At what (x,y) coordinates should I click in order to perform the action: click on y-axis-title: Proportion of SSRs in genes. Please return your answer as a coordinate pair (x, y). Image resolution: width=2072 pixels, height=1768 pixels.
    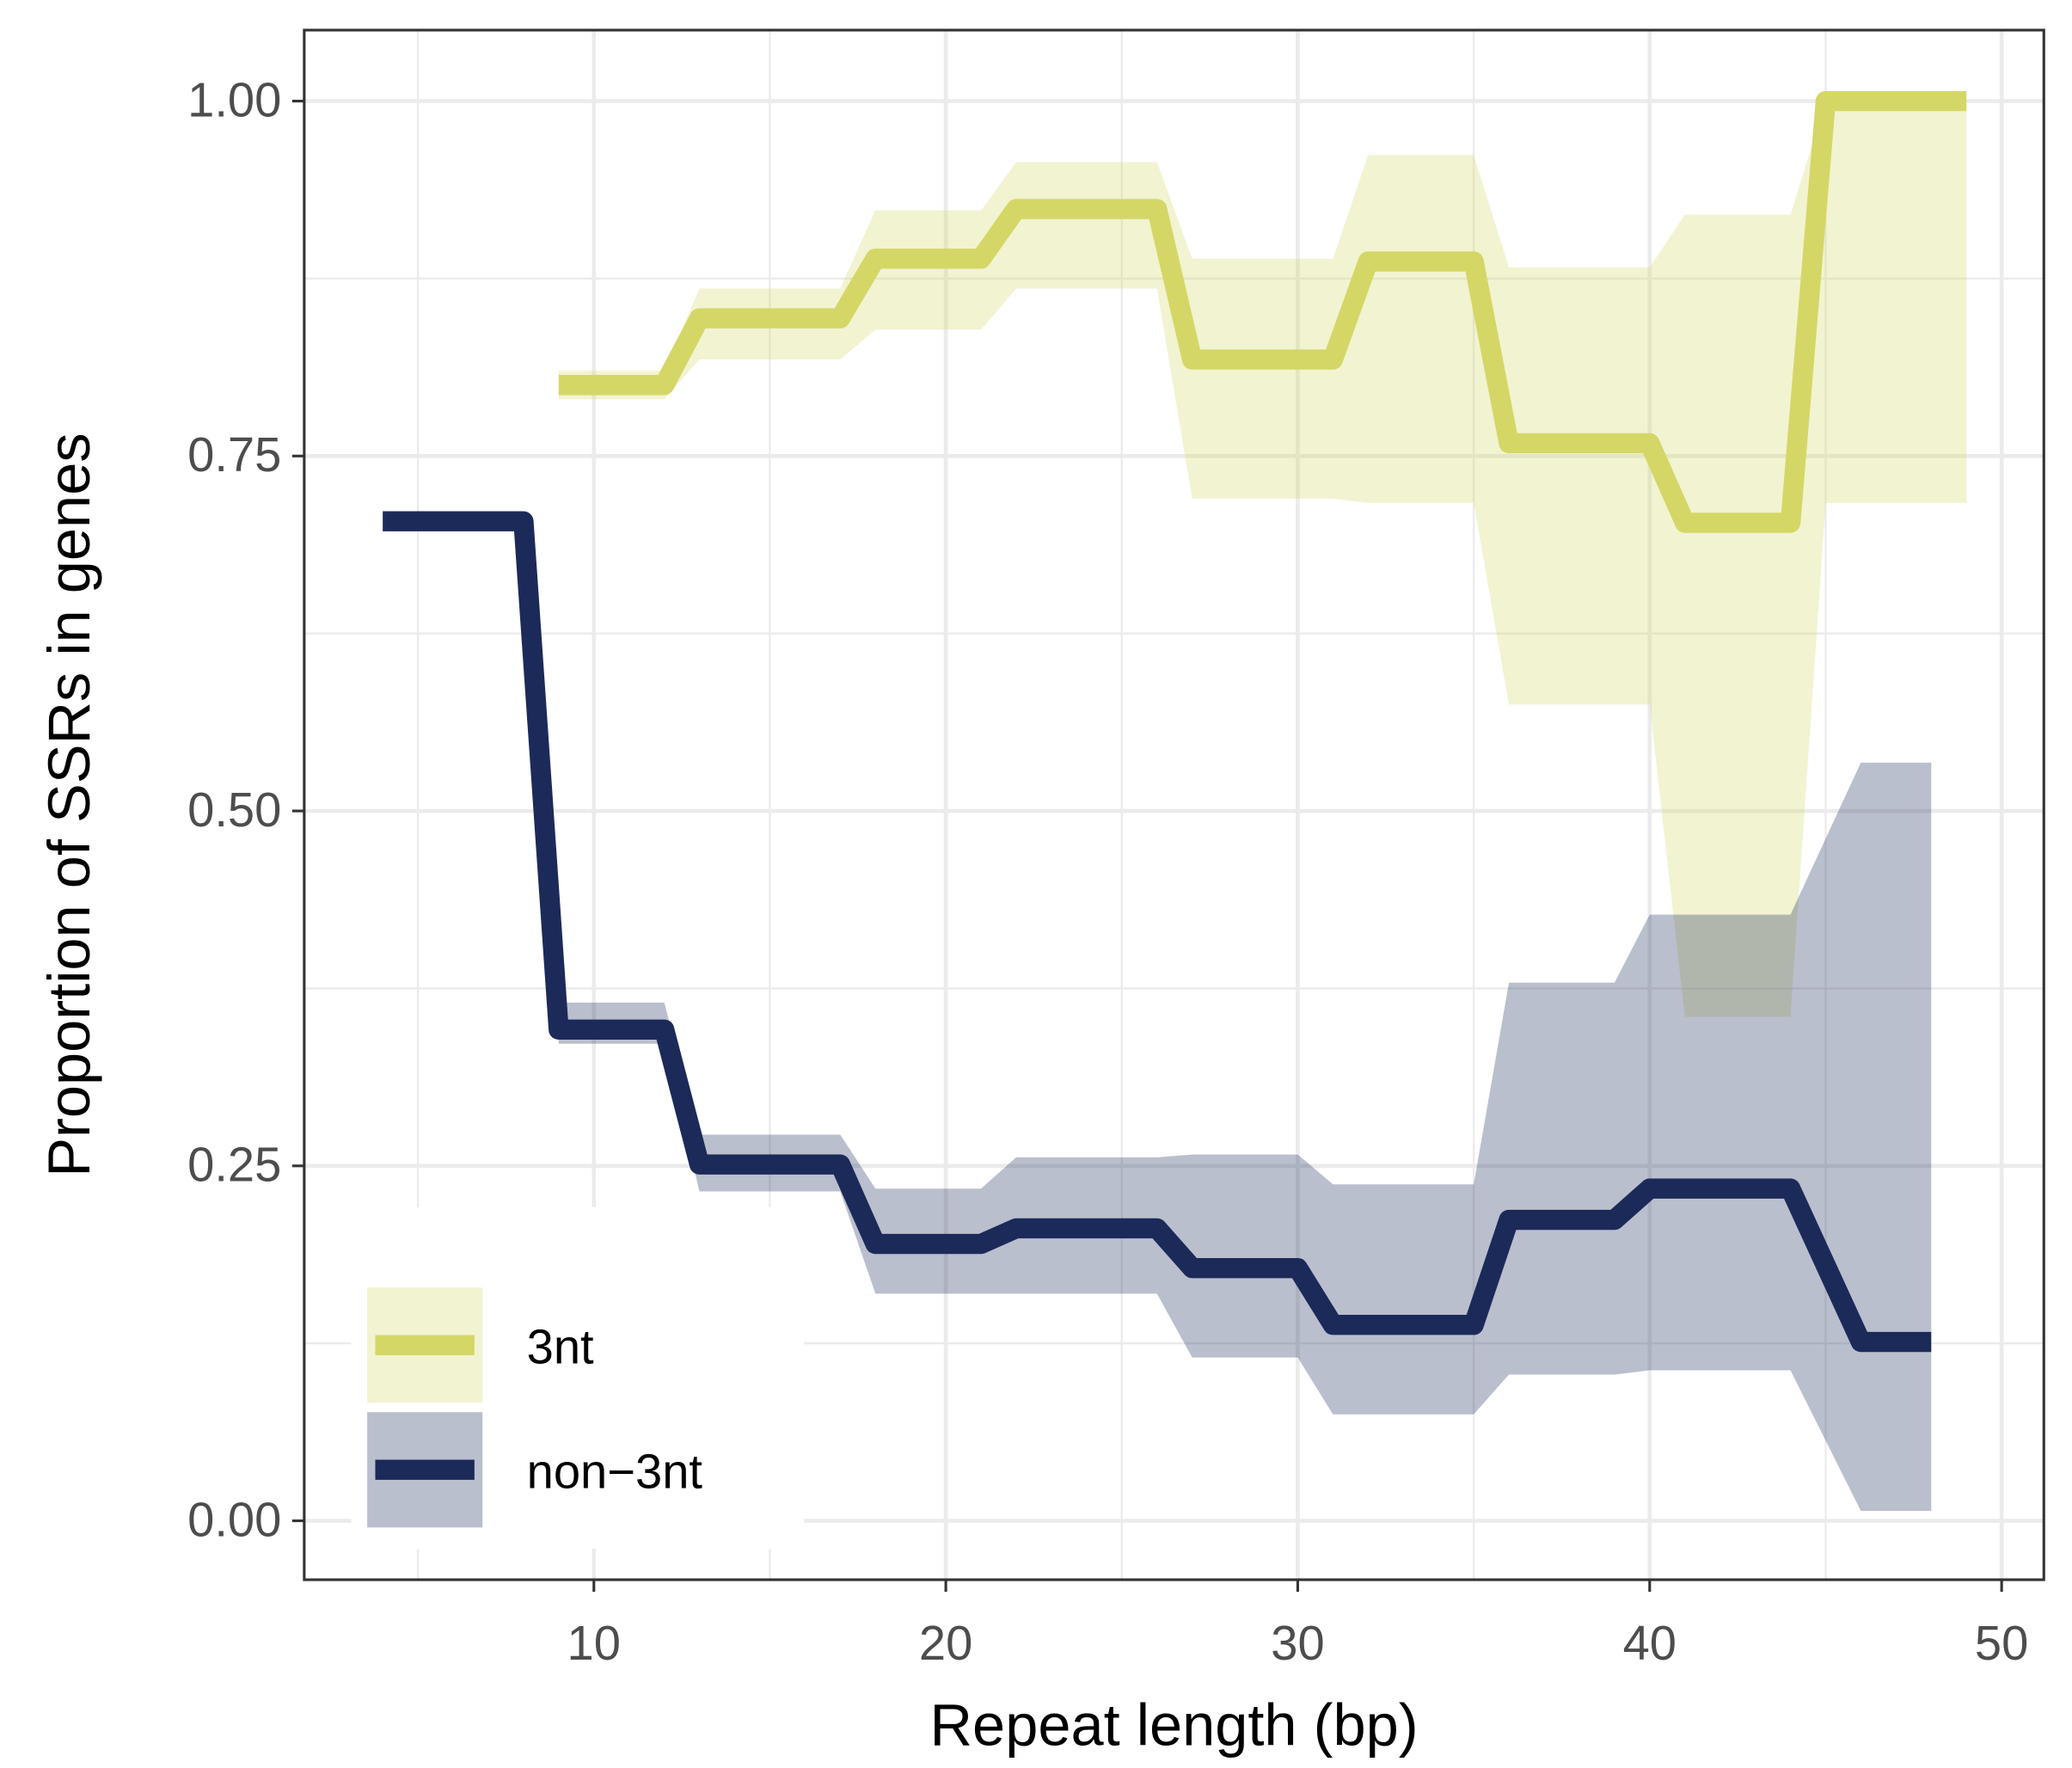
    Looking at the image, I should click on (69, 805).